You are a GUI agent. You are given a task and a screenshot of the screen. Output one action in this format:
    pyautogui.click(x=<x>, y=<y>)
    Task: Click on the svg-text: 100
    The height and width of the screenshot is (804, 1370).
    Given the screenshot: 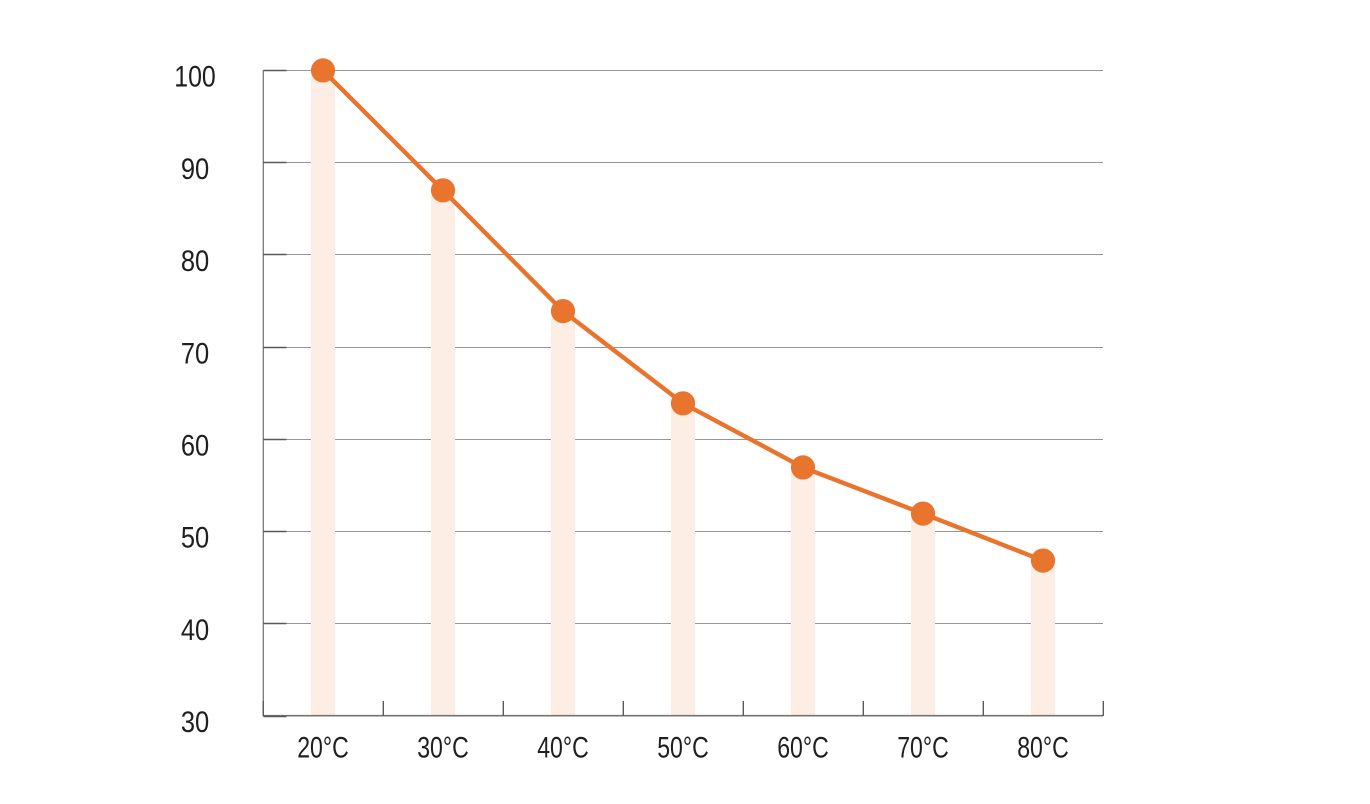 What is the action you would take?
    pyautogui.click(x=195, y=76)
    